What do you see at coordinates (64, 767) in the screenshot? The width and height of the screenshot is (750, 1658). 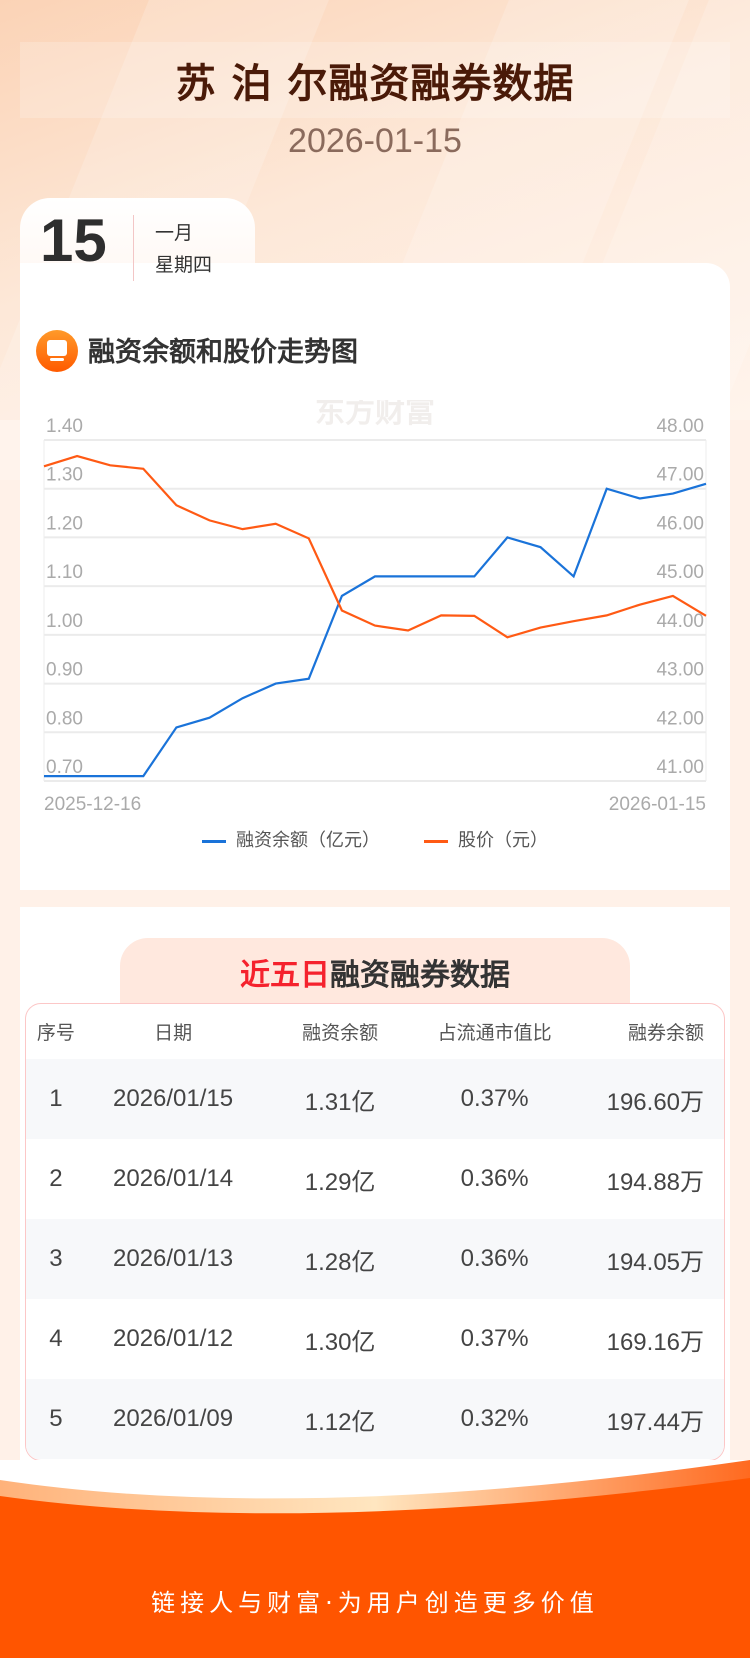 I see `y-left-tick: 0.70` at bounding box center [64, 767].